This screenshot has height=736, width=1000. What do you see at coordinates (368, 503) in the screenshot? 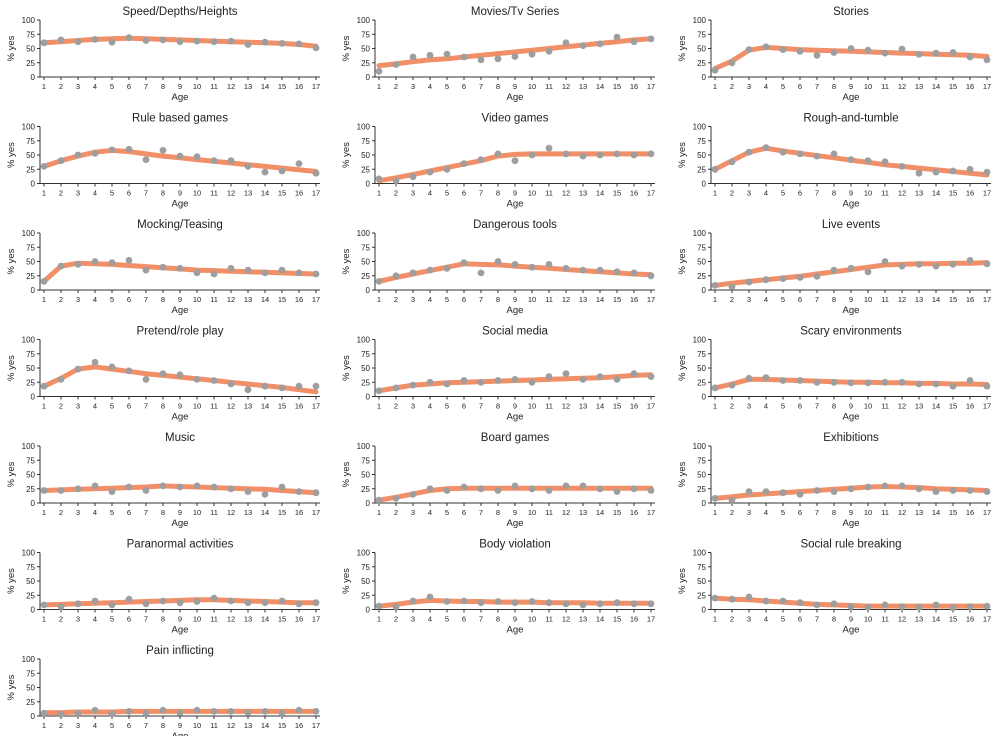
I see `y-tick-label: 0` at bounding box center [368, 503].